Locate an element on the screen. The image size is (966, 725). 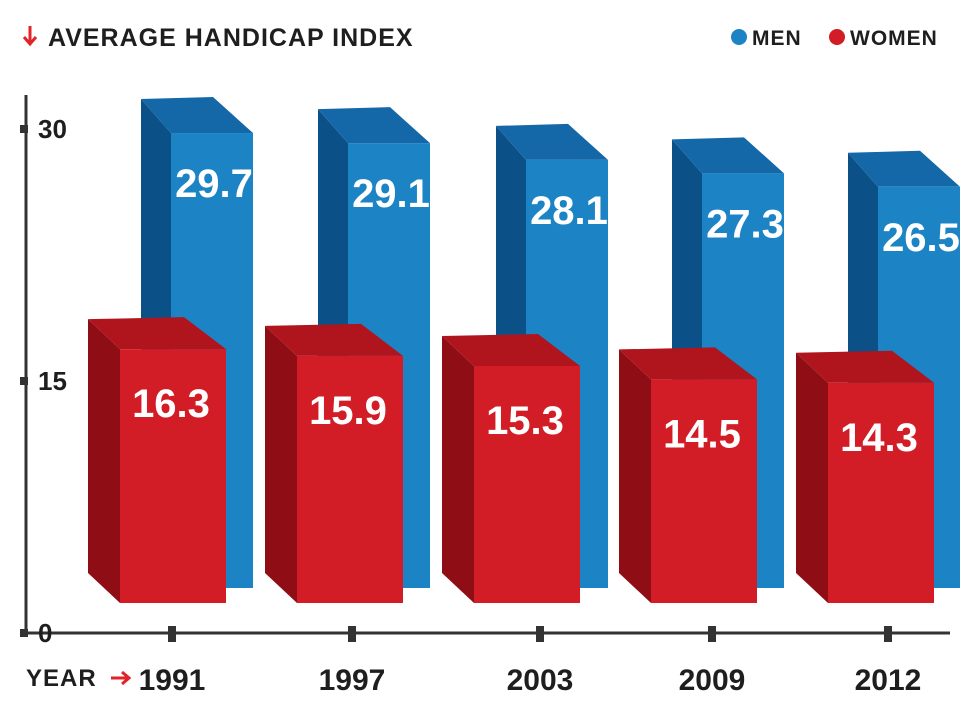
legend-women-label: WOMEN is located at coordinates (894, 38).